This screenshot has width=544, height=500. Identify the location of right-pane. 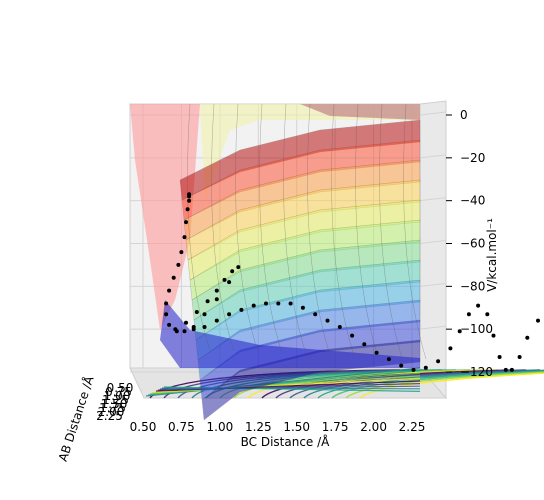
(433, 250).